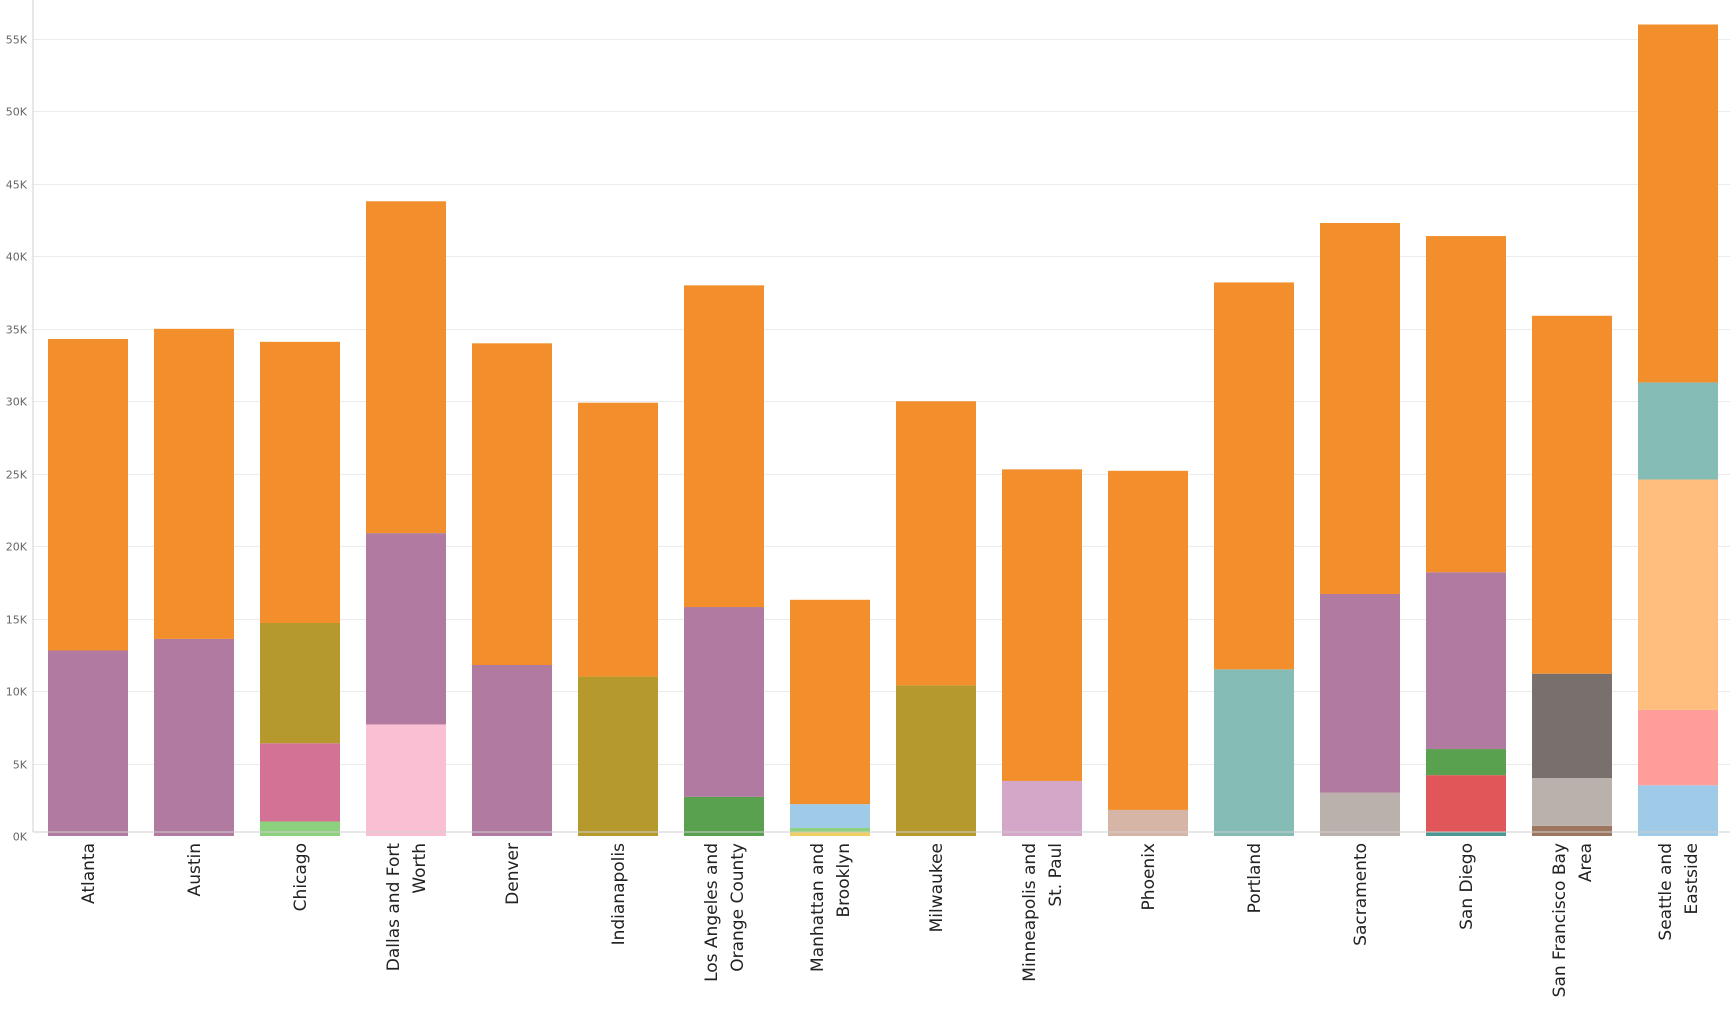  I want to click on x-tick-label-line: Denver, so click(513, 874).